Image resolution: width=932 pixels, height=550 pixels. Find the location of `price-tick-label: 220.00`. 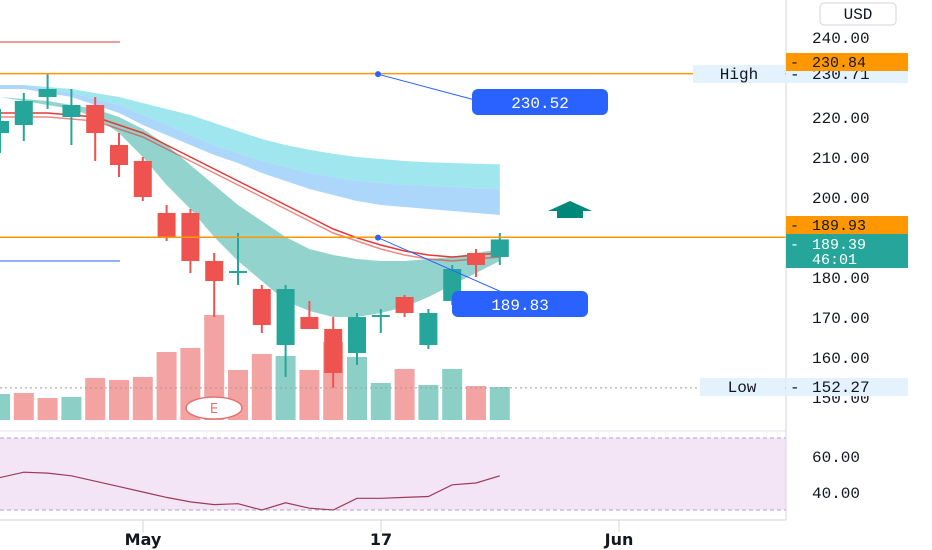

price-tick-label: 220.00 is located at coordinates (841, 119).